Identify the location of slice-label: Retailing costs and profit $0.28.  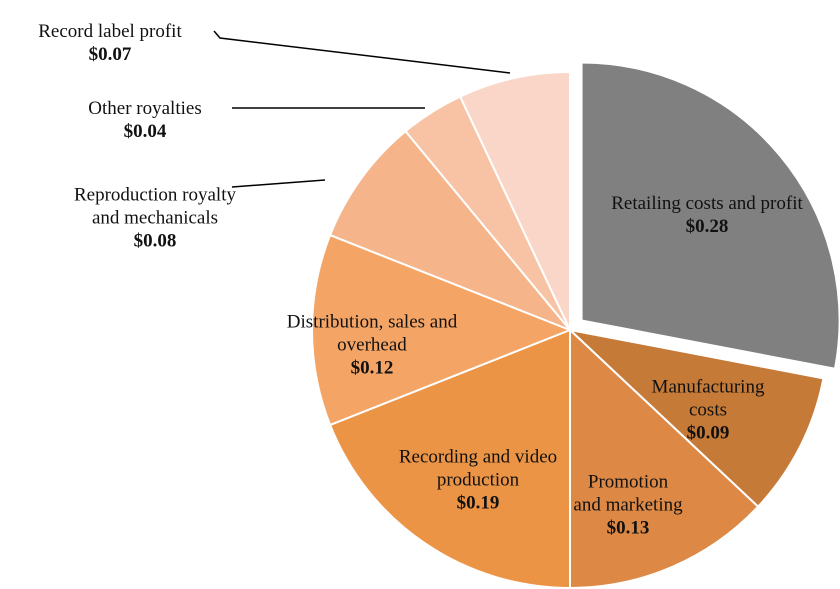
(707, 215).